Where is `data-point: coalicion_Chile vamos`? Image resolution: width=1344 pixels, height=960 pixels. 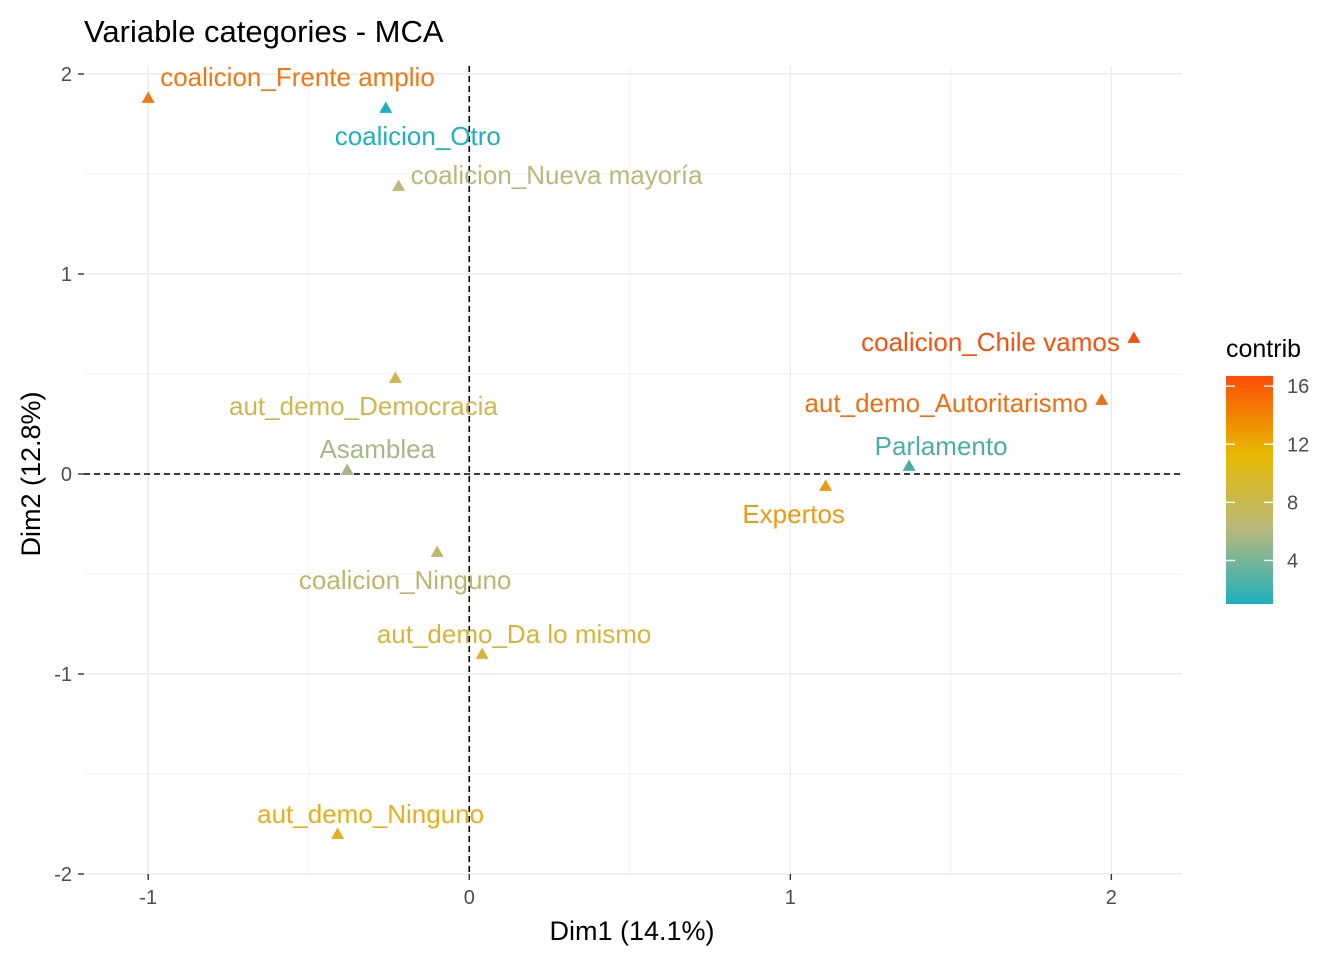 data-point: coalicion_Chile vamos is located at coordinates (1001, 342).